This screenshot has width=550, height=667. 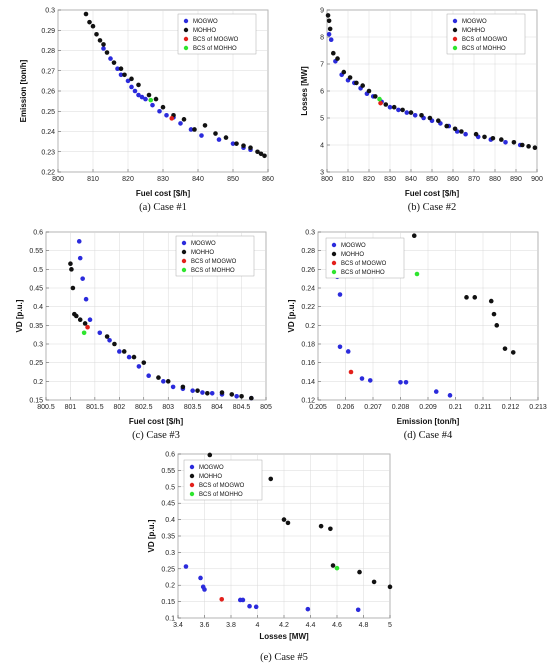 I want to click on x-tick-label: 0.209, so click(x=428, y=407).